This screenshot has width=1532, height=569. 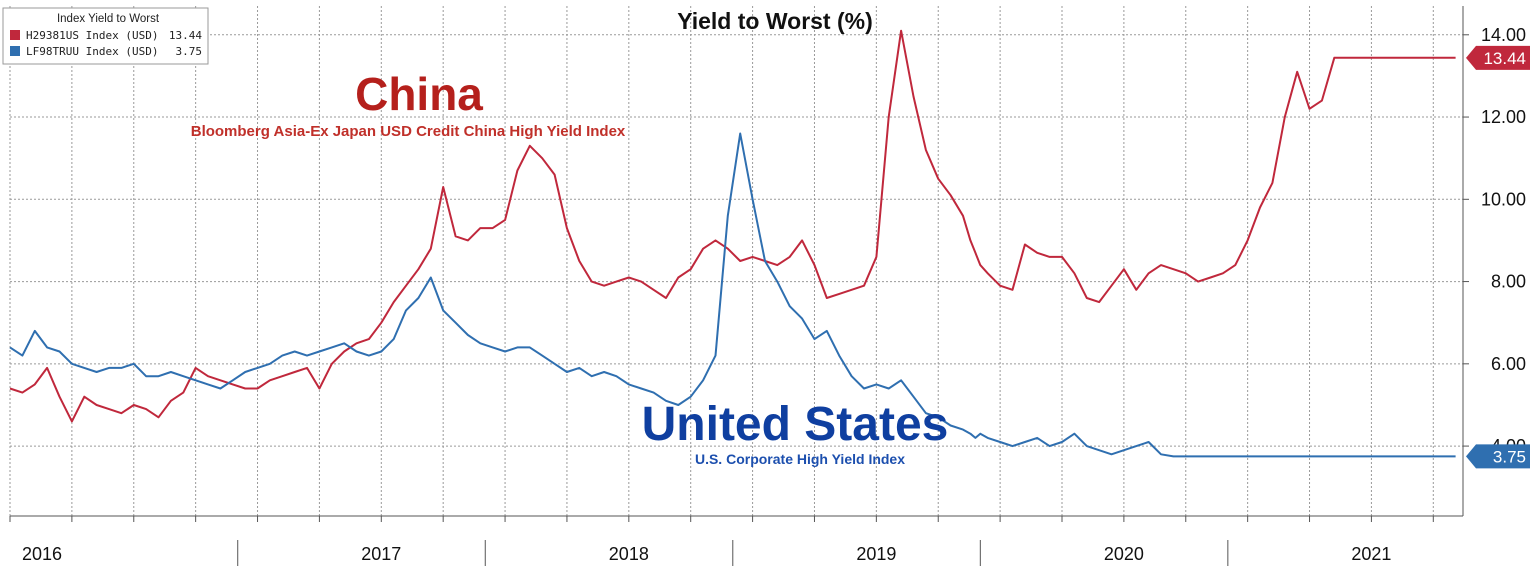 I want to click on x-tick-label: 2021, so click(x=1371, y=554).